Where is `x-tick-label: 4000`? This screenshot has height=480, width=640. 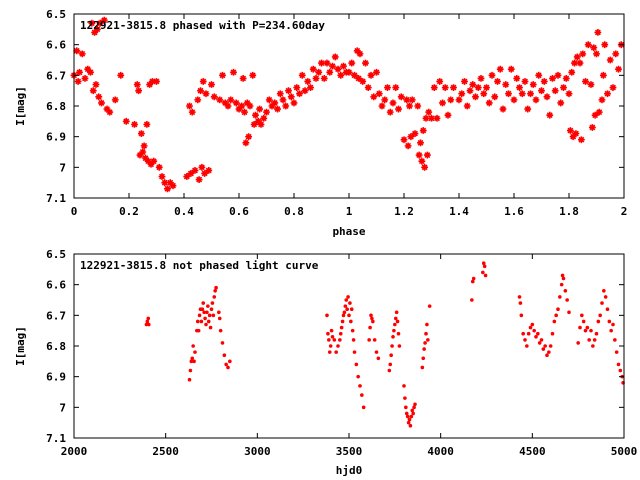
x-tick-label: 4000 is located at coordinates (440, 451).